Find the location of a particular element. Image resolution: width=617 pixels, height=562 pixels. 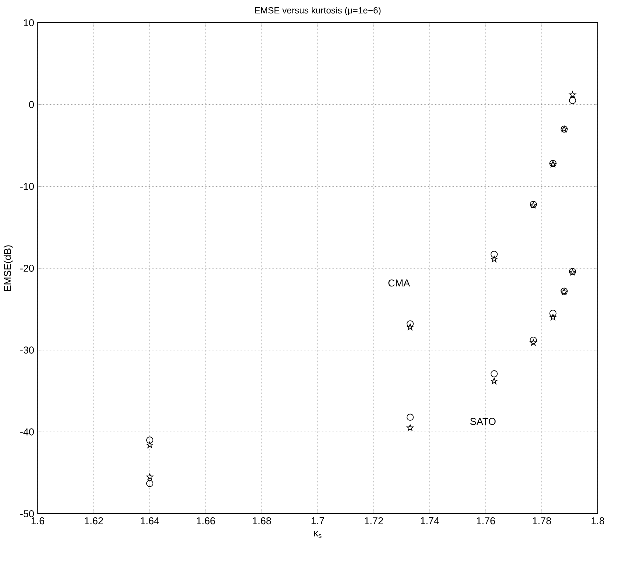

x-tick-label: 1.8 is located at coordinates (598, 521).